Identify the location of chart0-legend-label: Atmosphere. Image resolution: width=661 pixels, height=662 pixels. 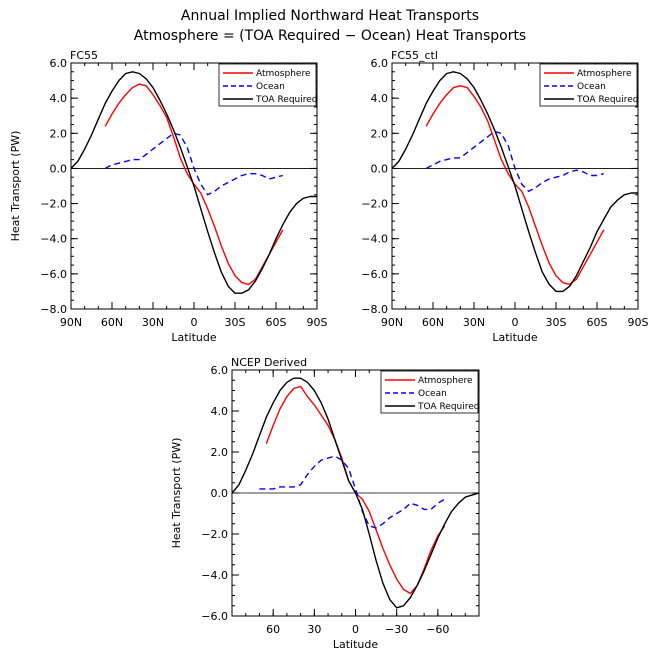
(283, 74).